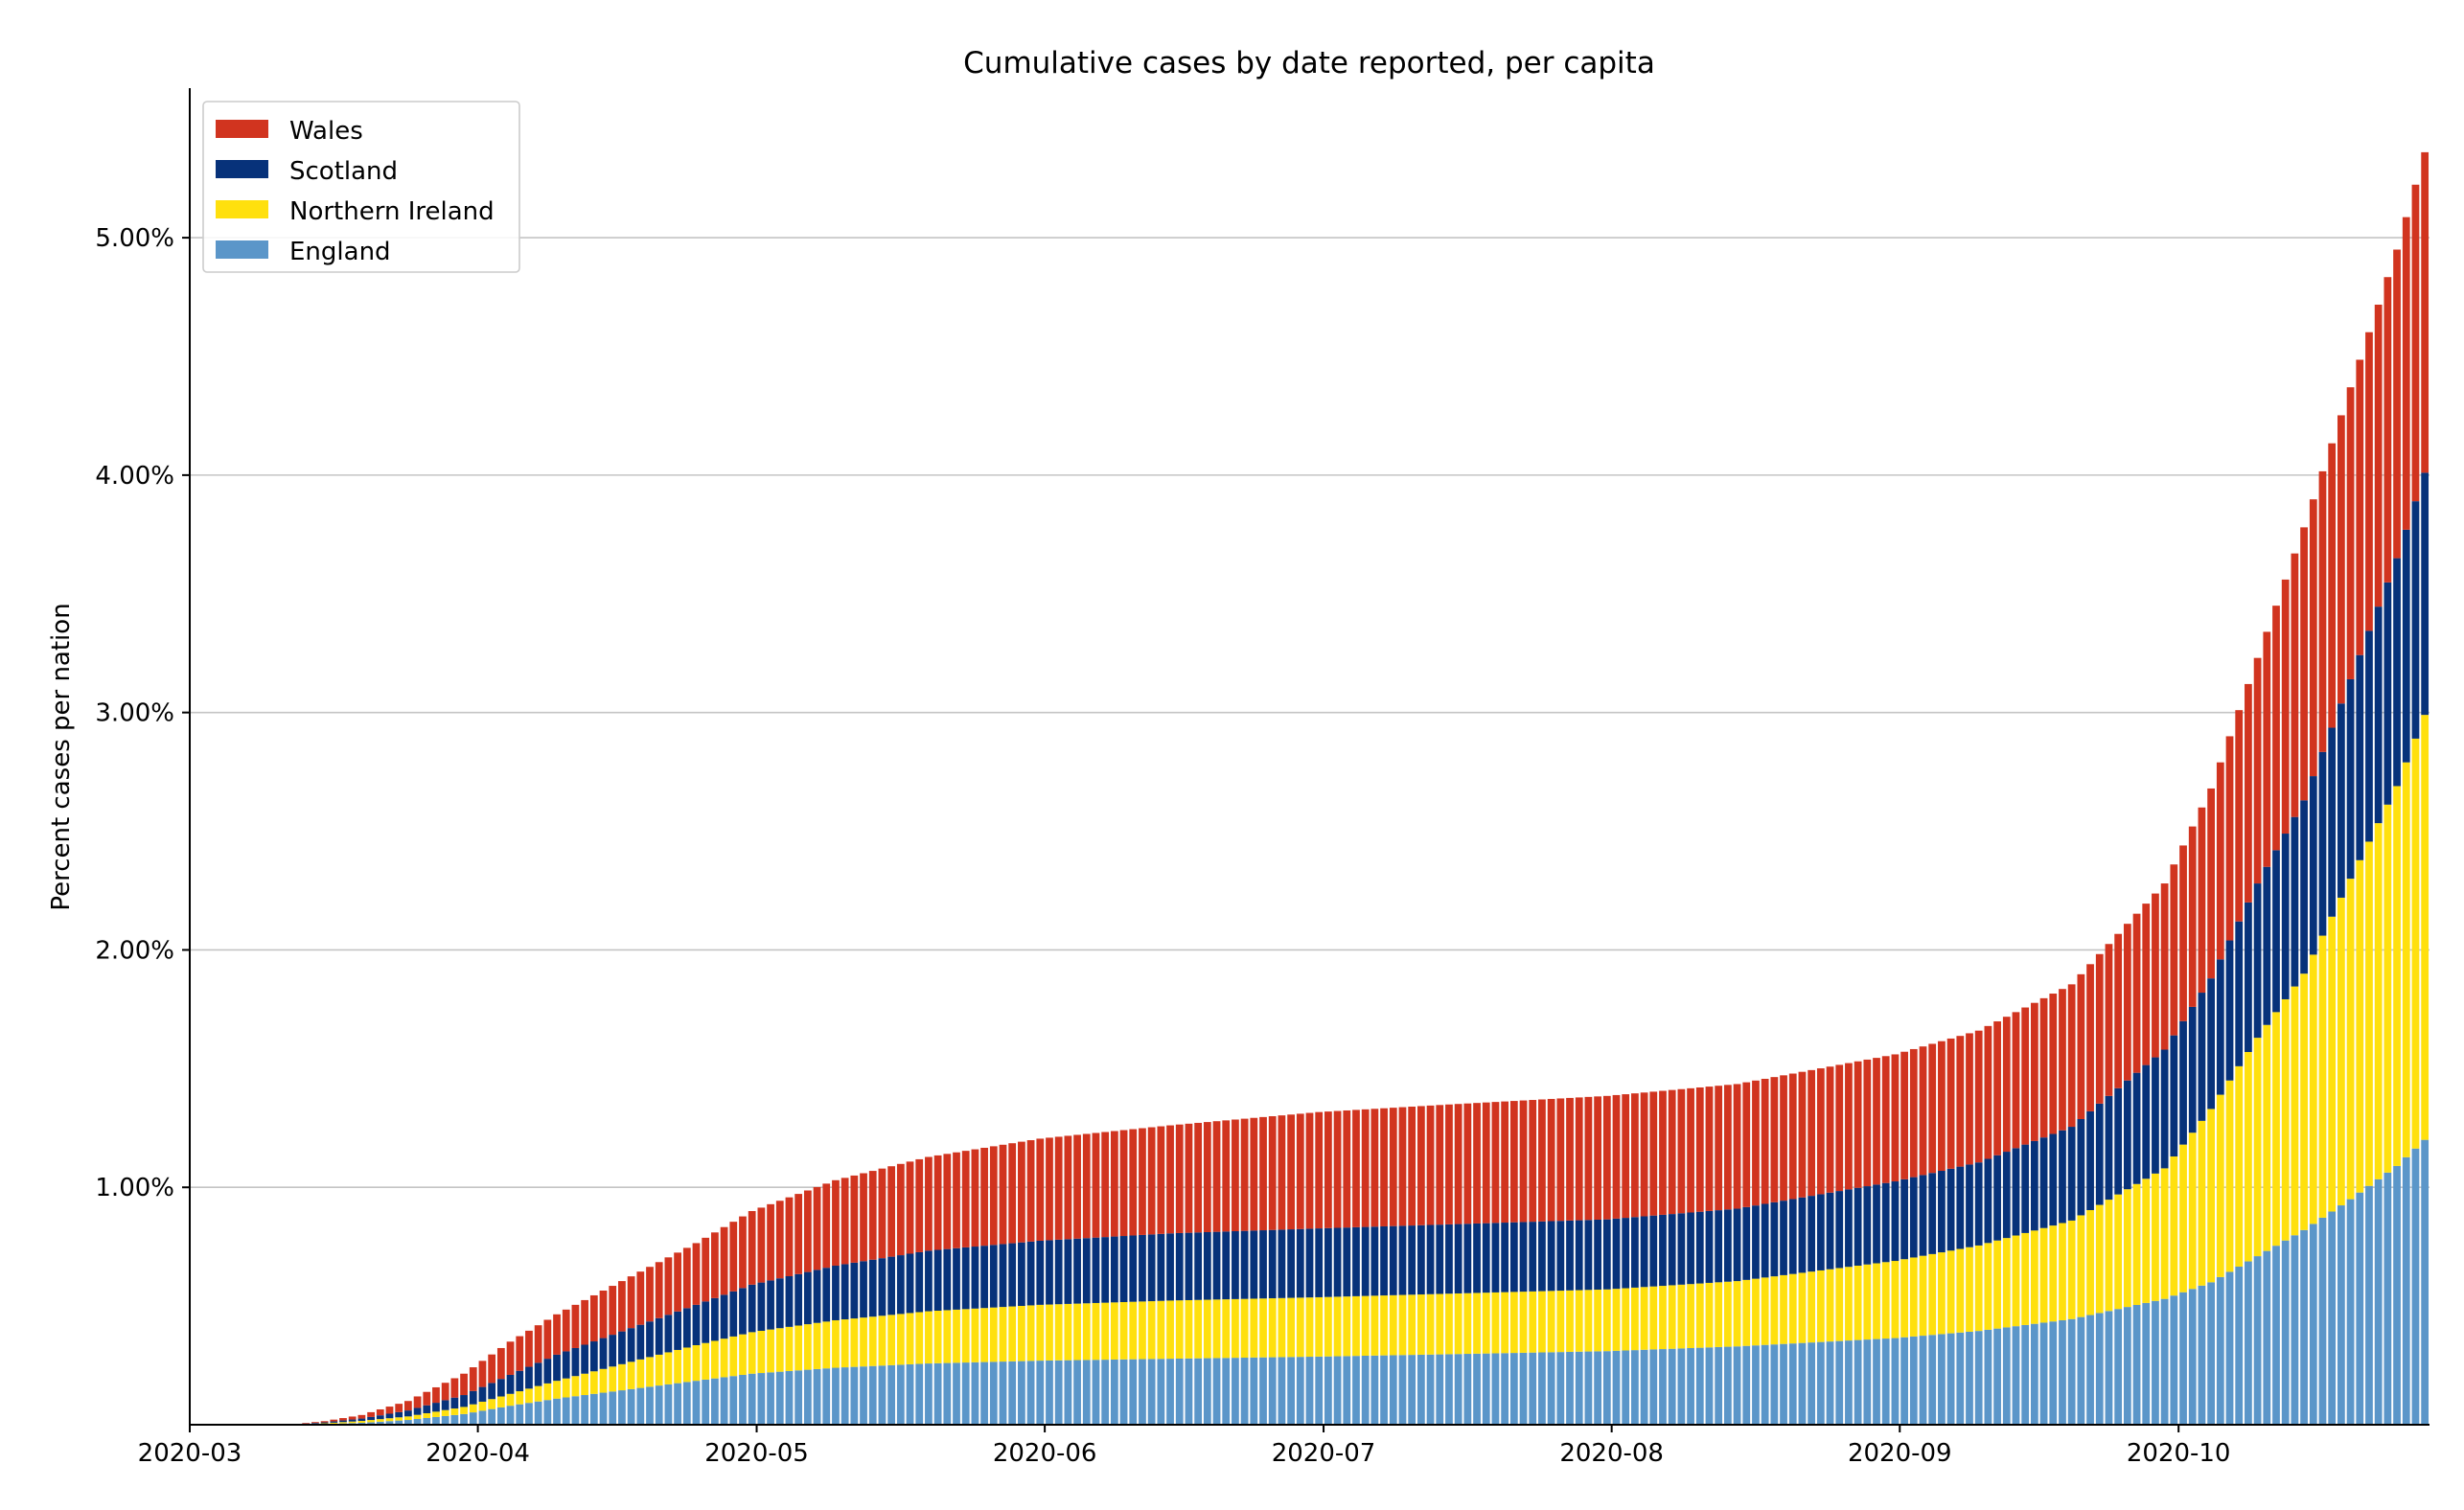  I want to click on y-tick-label: 1.00%, so click(134, 1188).